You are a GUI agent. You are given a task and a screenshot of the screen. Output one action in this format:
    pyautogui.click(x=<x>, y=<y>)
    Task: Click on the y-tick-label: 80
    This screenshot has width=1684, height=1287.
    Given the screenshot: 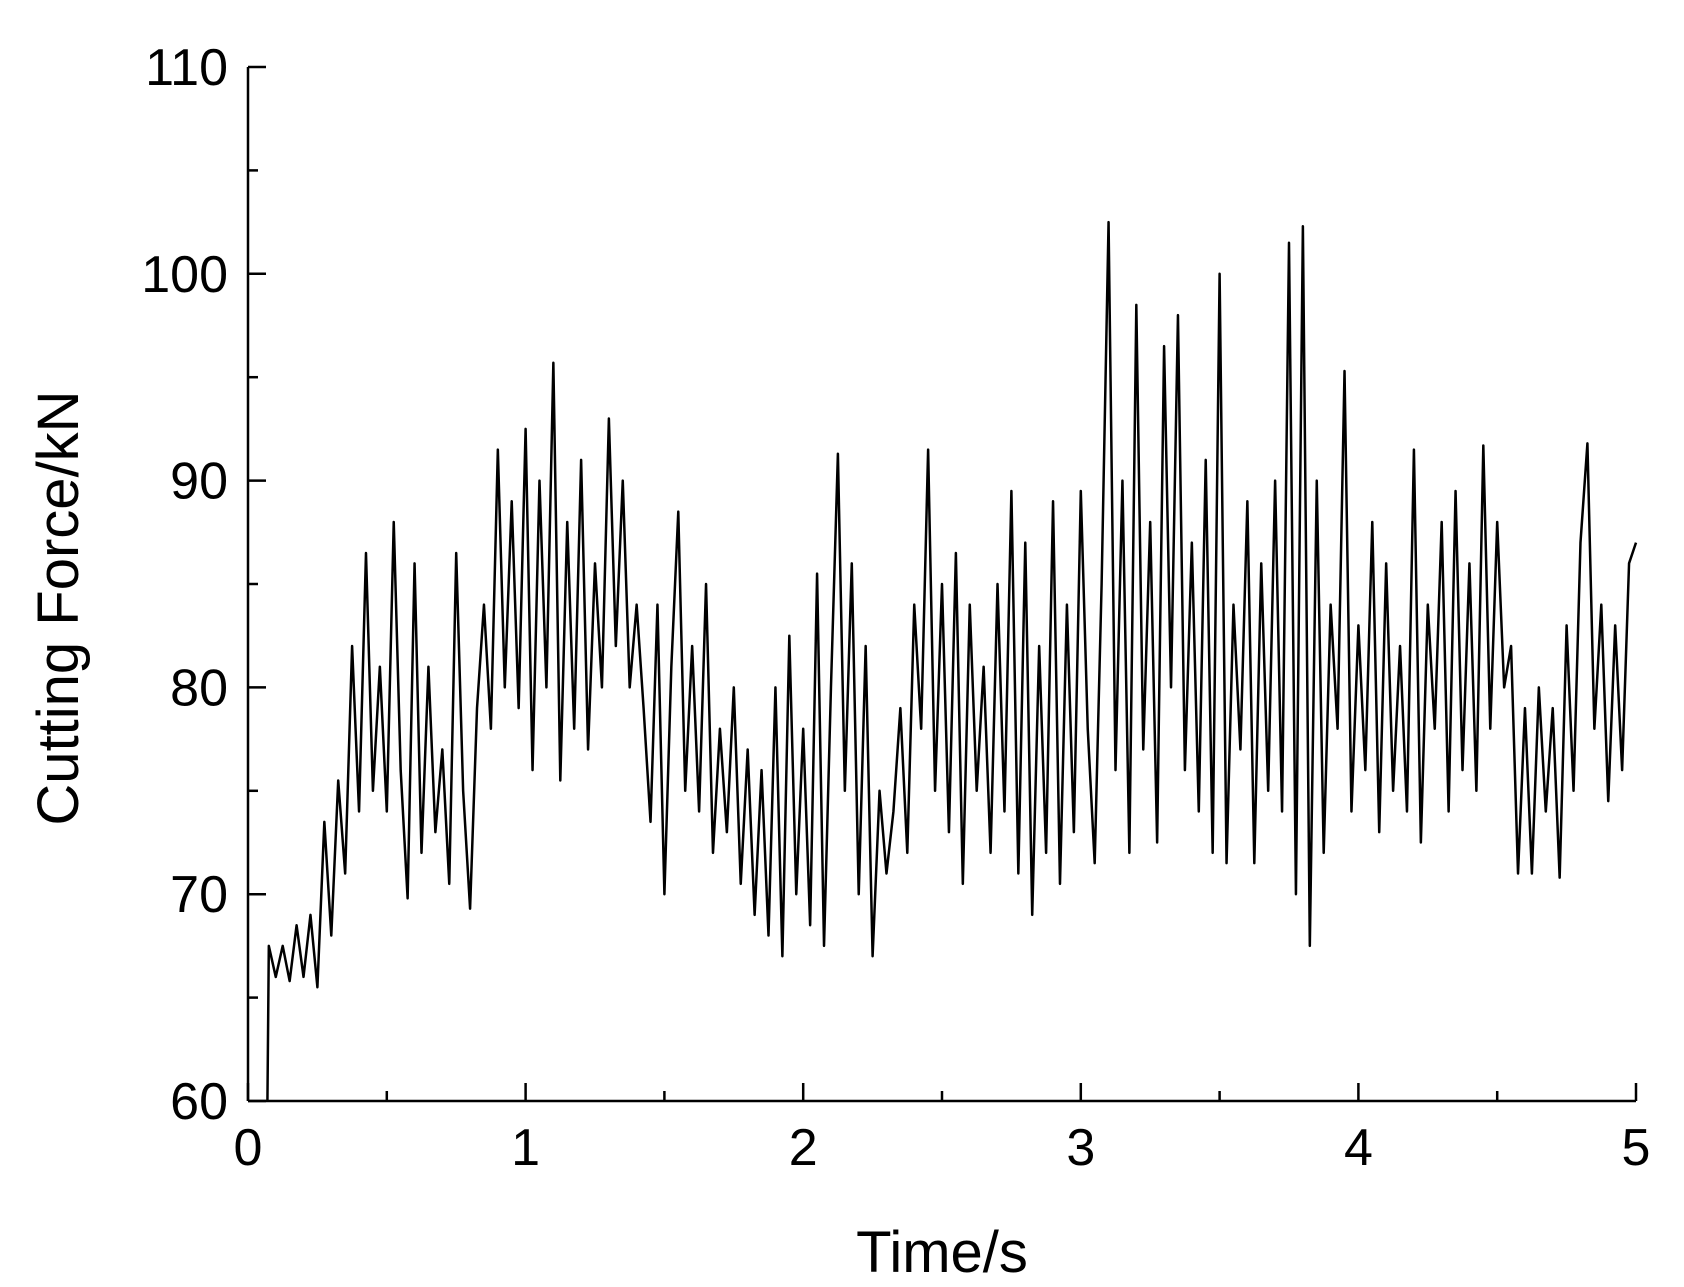 What is the action you would take?
    pyautogui.click(x=199, y=688)
    